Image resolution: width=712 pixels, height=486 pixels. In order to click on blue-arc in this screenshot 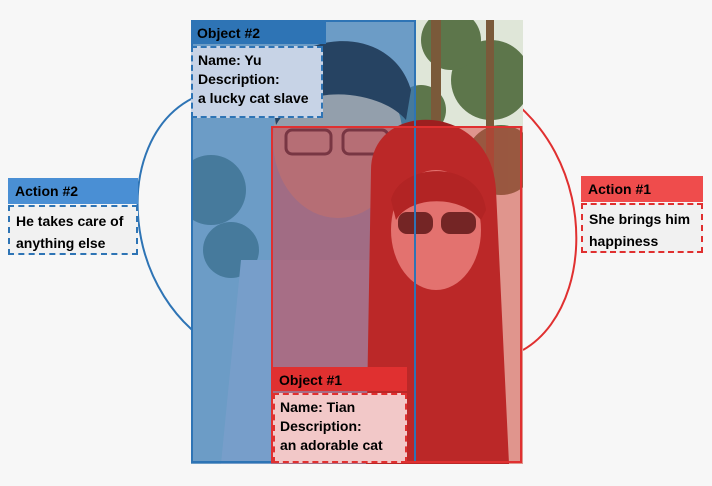, I will do `click(182, 225)`.